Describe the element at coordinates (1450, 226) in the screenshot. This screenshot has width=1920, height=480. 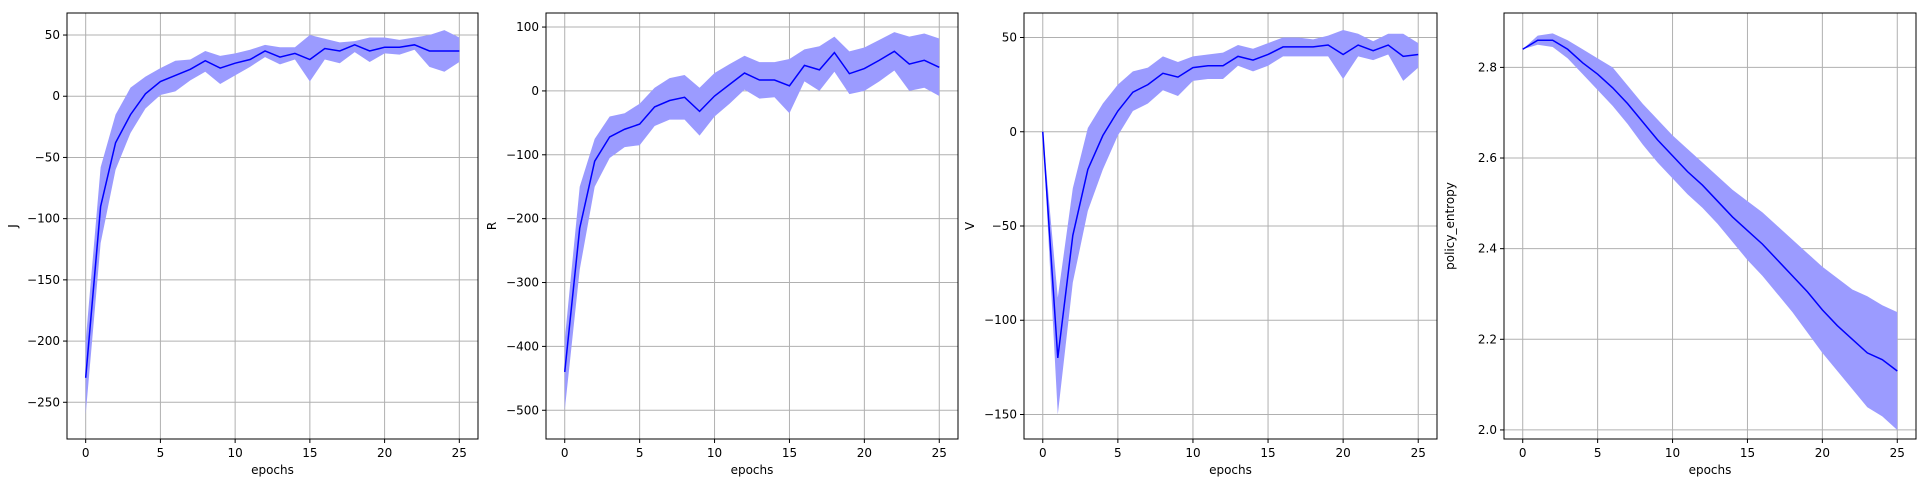
I see `y-axis-title: policy_entropy` at that location.